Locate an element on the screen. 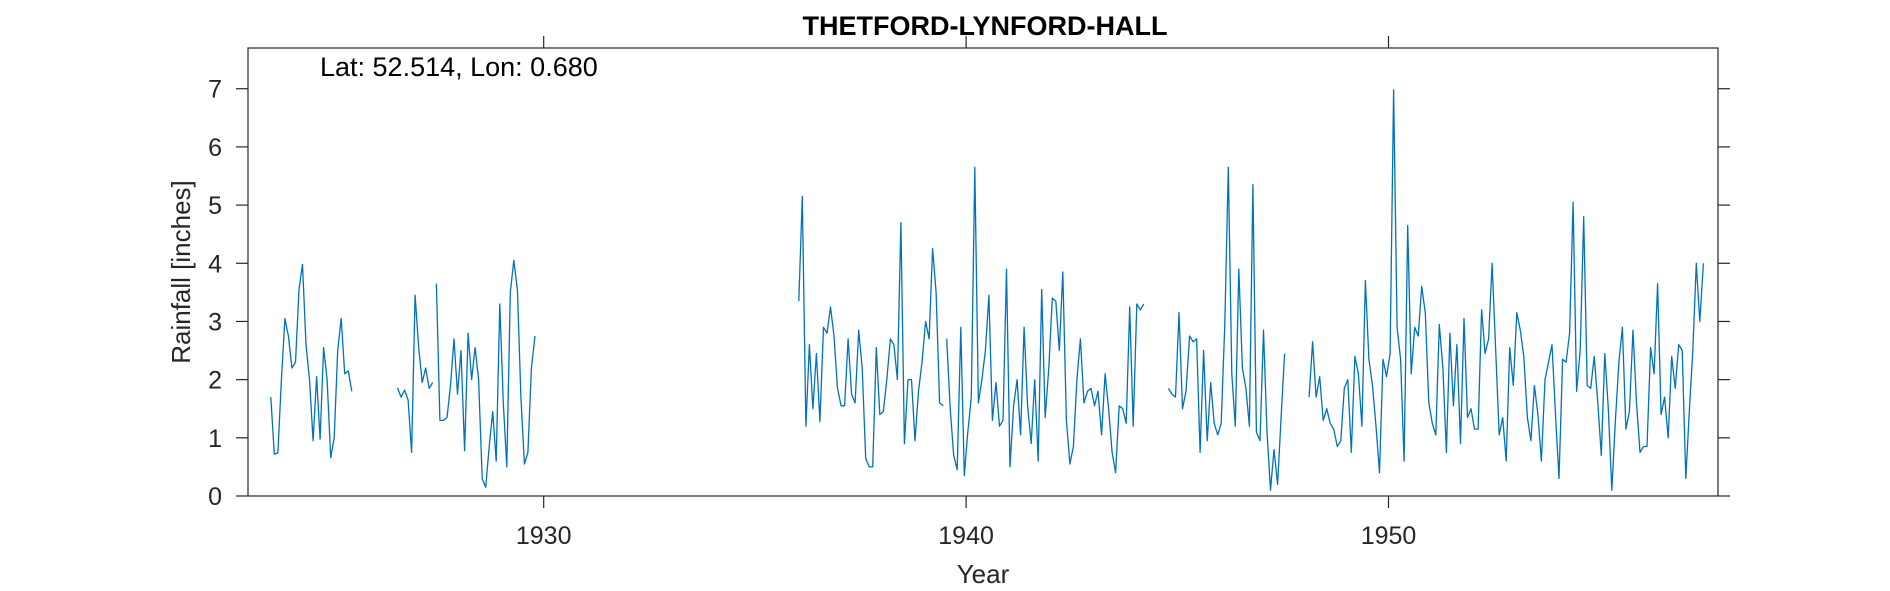  y-tick-label-6: 6 is located at coordinates (215, 148).